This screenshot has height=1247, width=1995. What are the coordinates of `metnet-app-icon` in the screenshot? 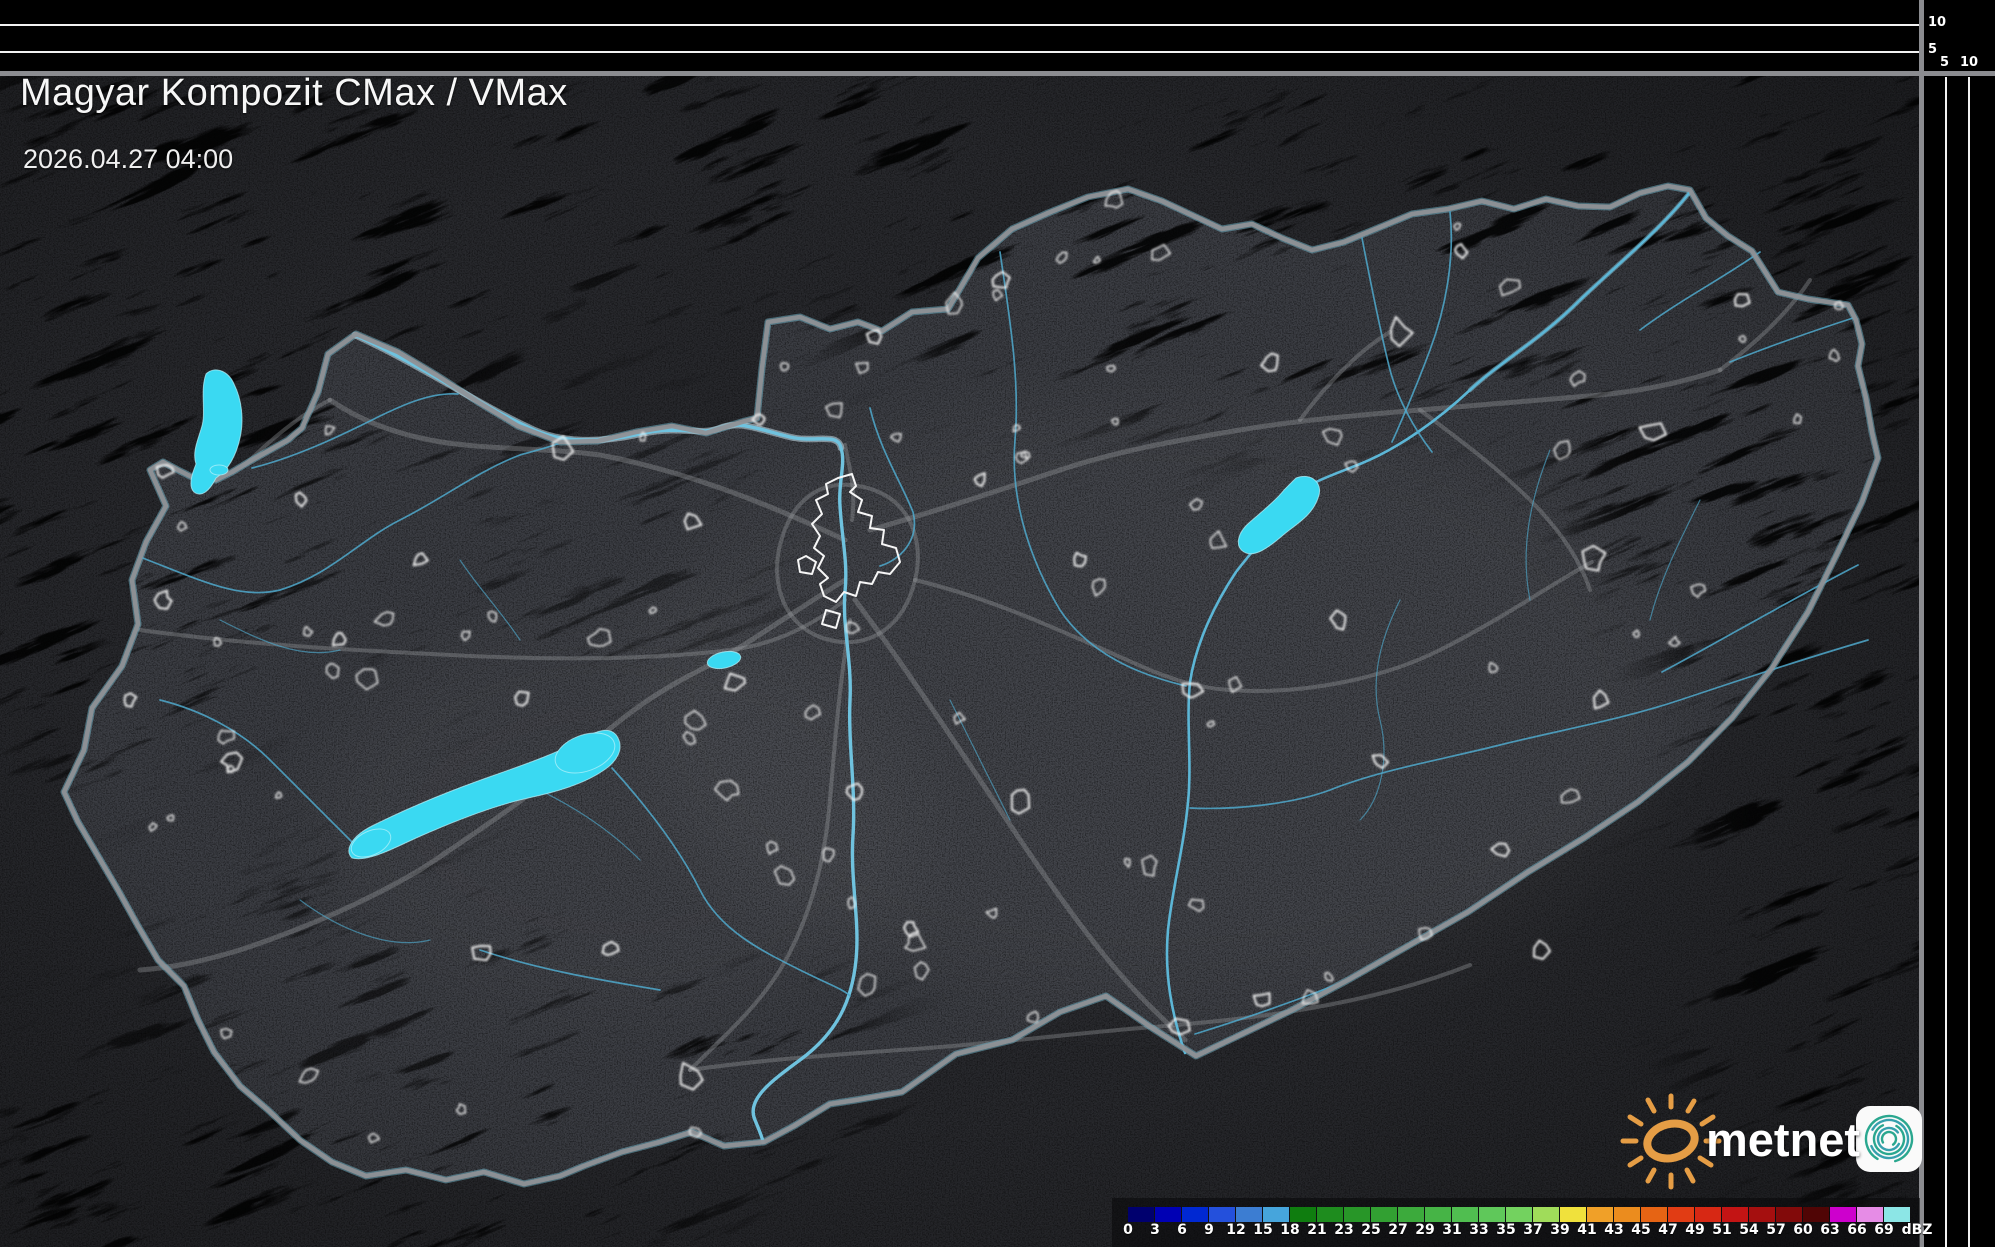 It's located at (1889, 1139).